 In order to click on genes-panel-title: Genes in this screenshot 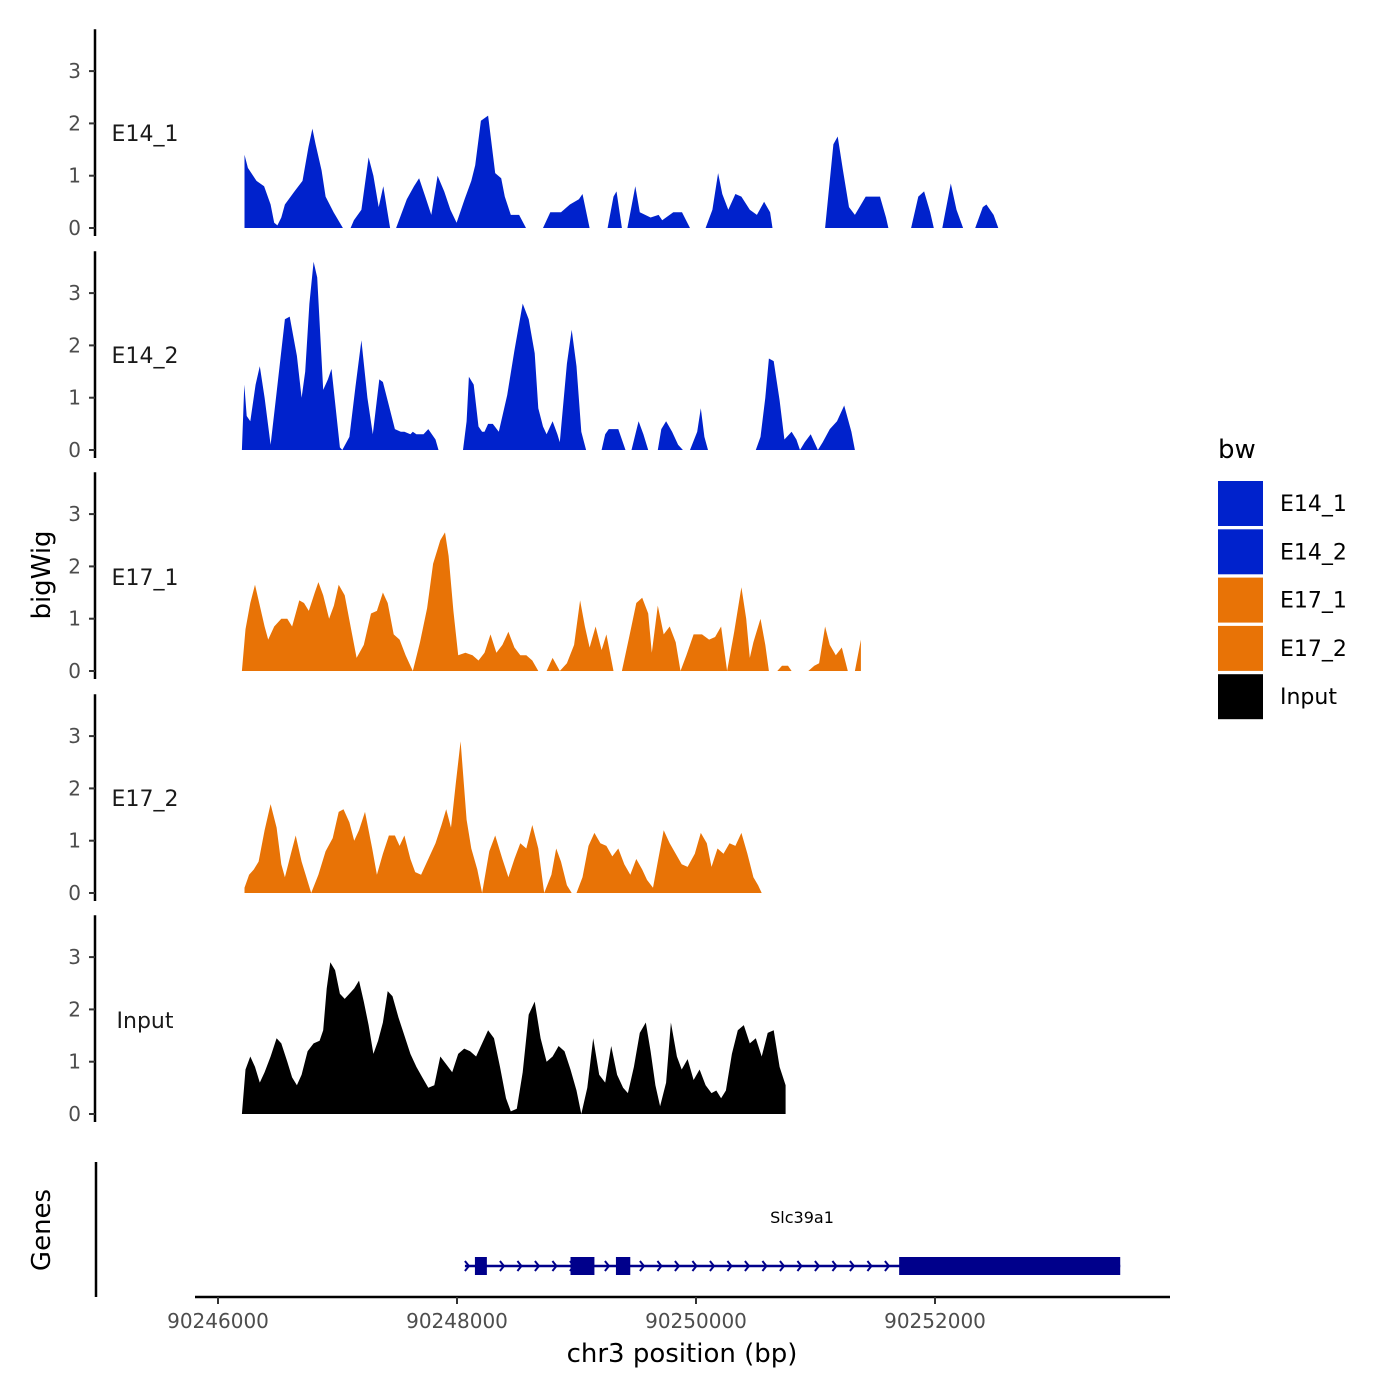, I will do `click(42, 1230)`.